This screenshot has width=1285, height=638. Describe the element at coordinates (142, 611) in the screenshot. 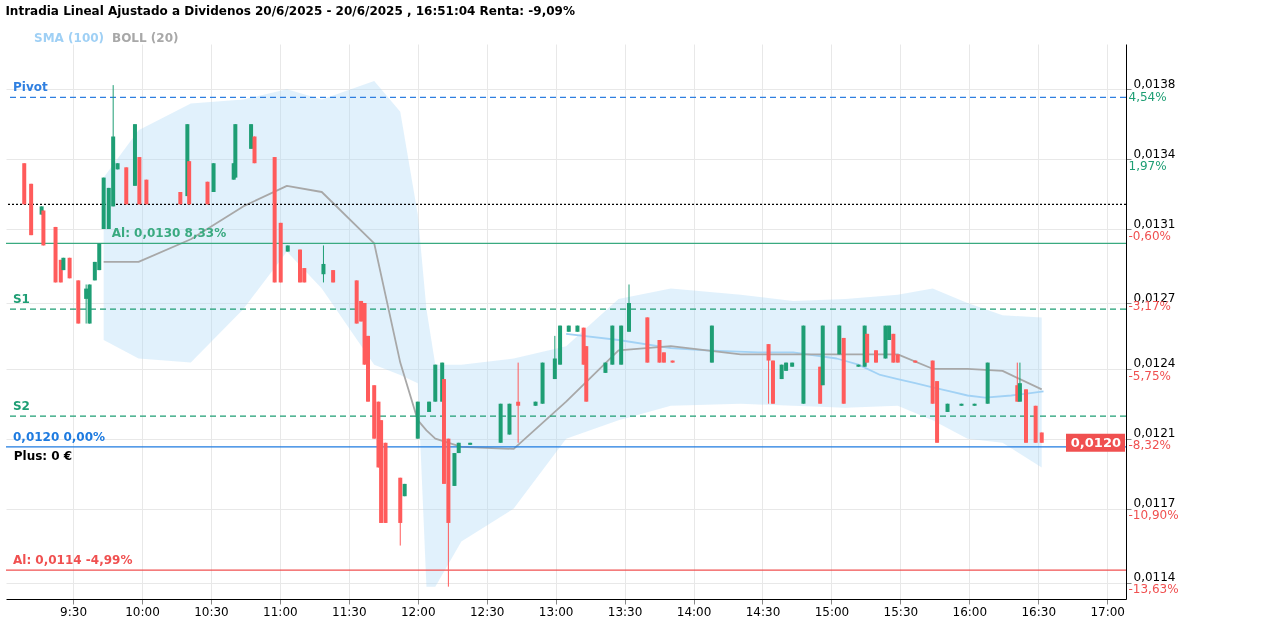

I see `x-tick-label: 10:00` at that location.